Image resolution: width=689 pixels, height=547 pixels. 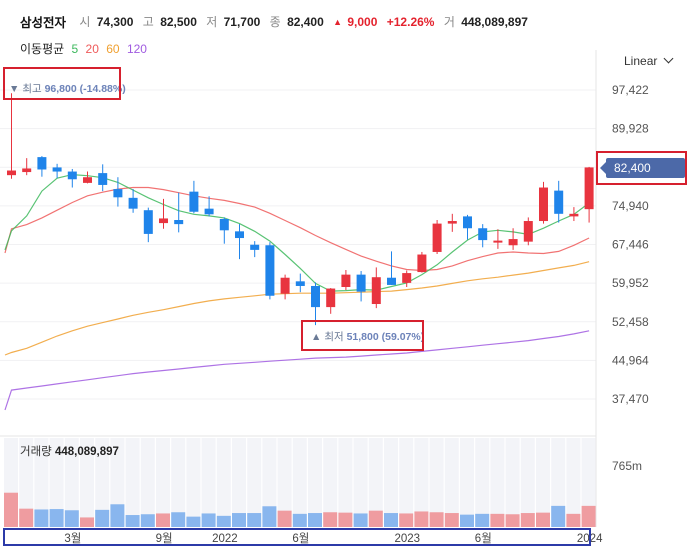 What do you see at coordinates (297, 308) in the screenshot?
I see `ma60-line` at bounding box center [297, 308].